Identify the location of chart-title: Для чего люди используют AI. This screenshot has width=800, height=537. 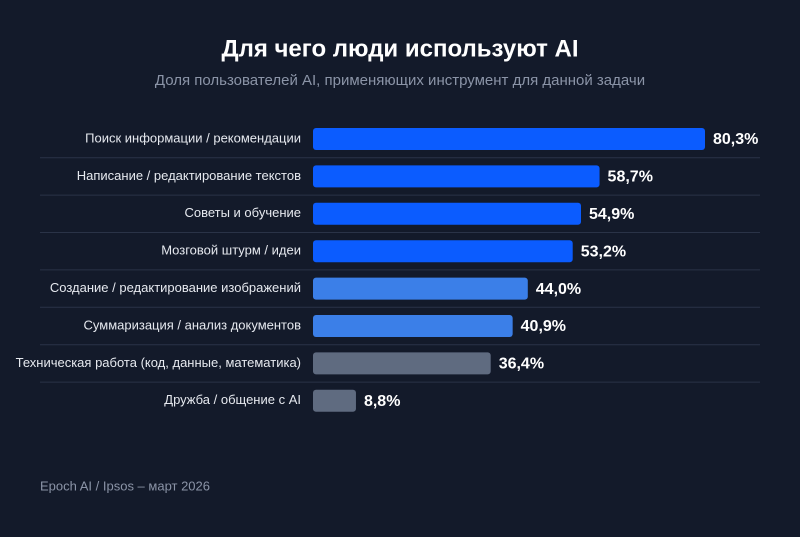
(399, 48).